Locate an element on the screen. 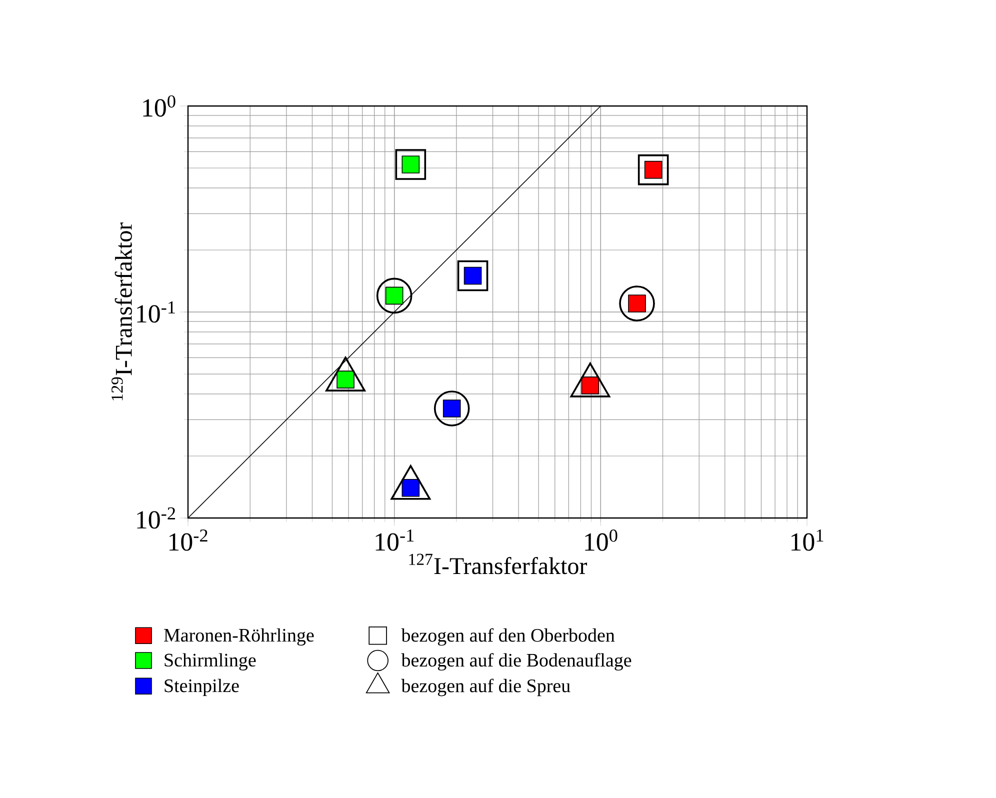 Image resolution: width=996 pixels, height=798 pixels. x-tick-label: 10$^{1}$ is located at coordinates (807, 540).